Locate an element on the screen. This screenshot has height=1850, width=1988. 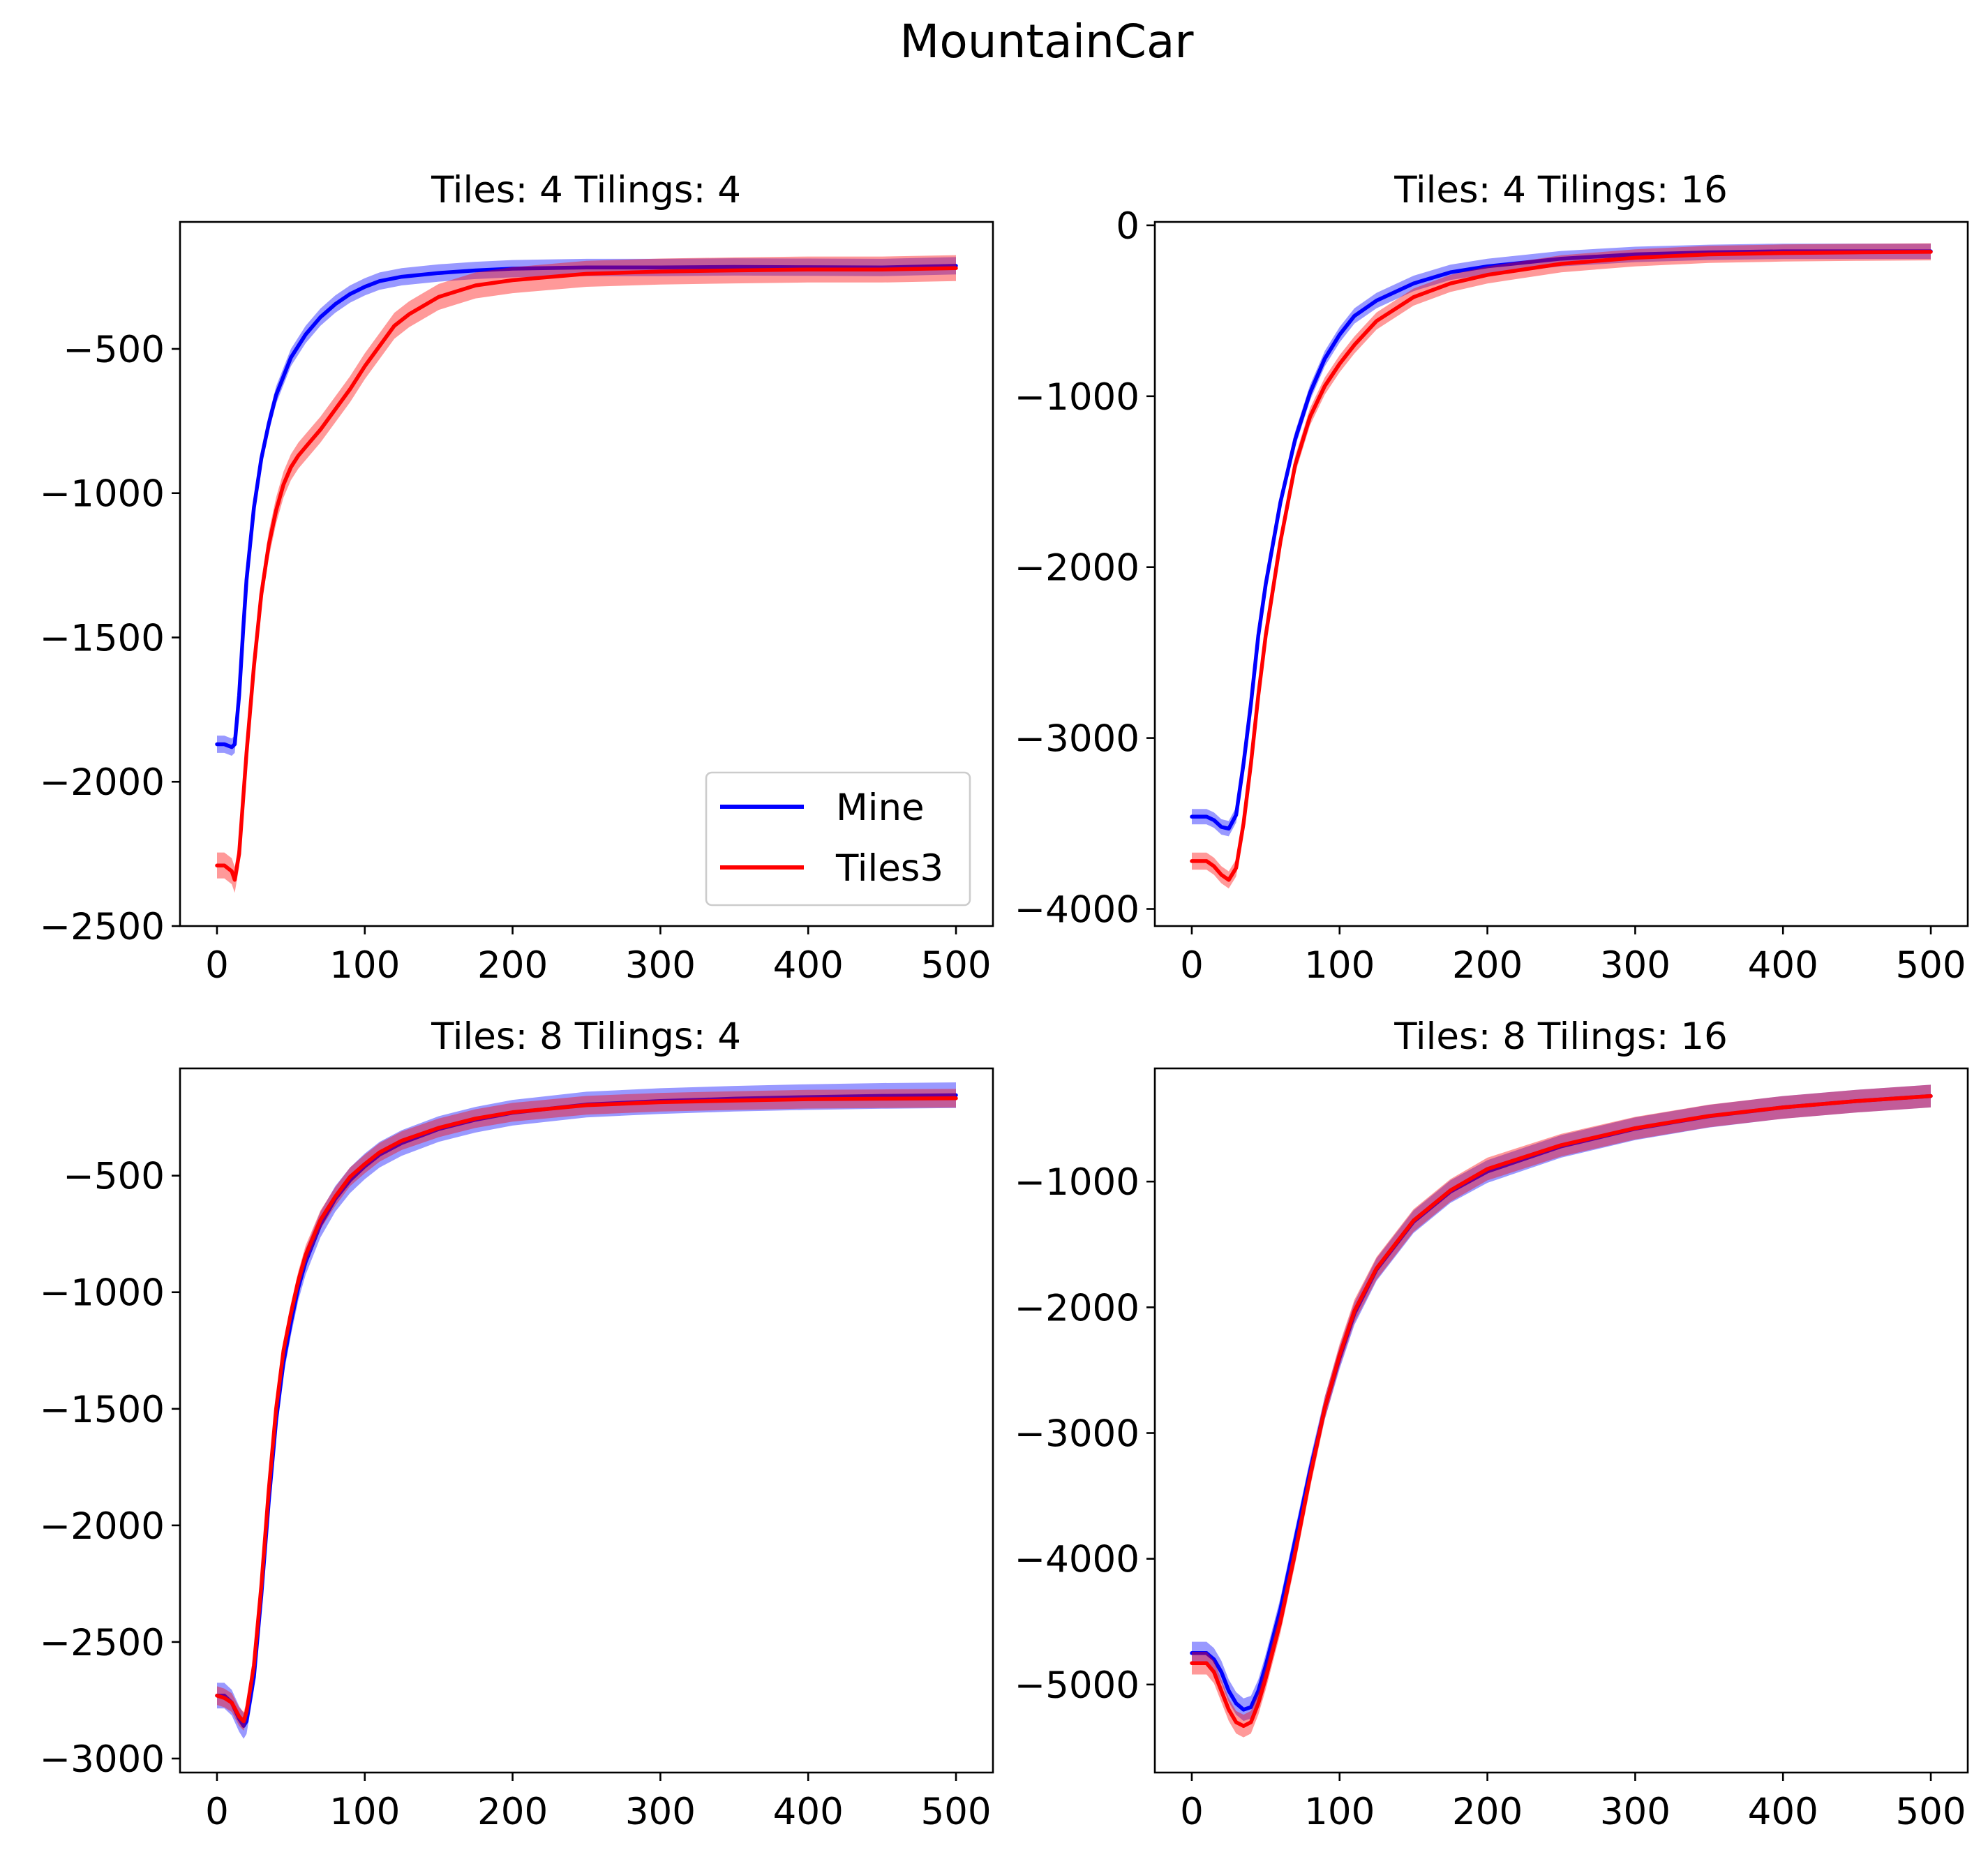
x-ticks-3: 0 100 200 300 400 500 is located at coordinates (598, 1803).